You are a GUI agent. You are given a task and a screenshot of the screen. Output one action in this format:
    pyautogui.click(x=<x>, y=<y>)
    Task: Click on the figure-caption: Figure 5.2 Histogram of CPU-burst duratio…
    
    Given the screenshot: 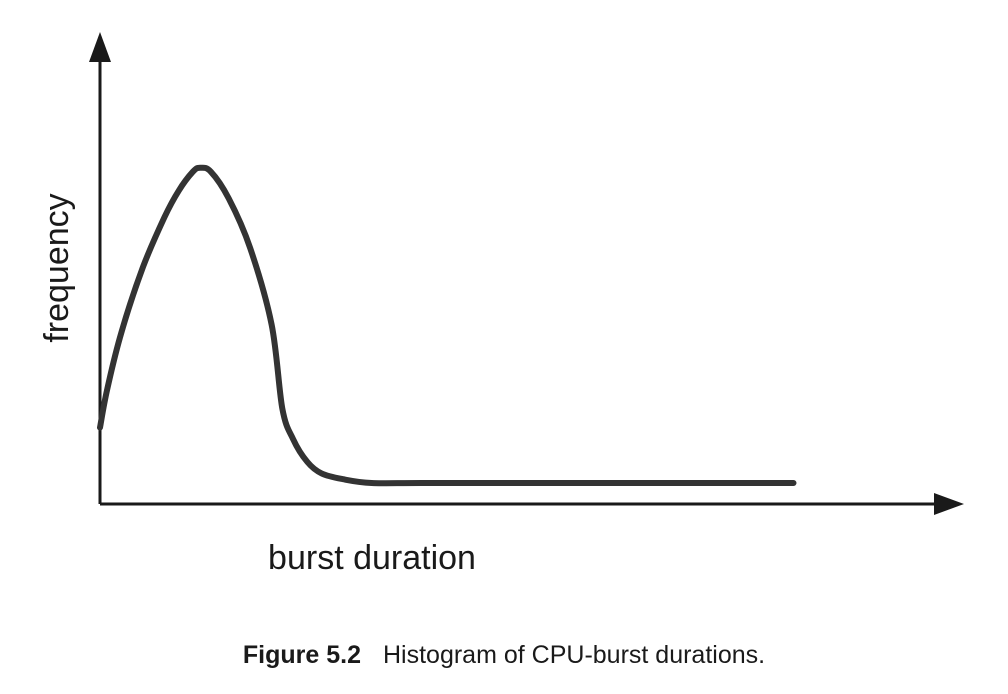 What is the action you would take?
    pyautogui.click(x=504, y=655)
    